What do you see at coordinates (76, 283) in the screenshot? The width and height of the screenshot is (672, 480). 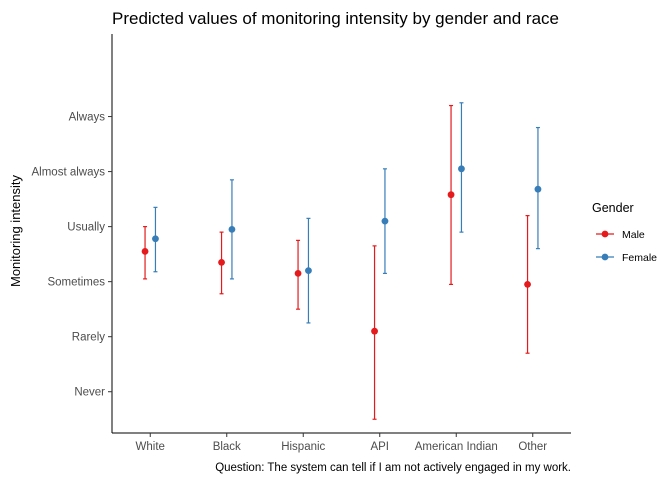 I see `y-tick-label: Sometimes` at bounding box center [76, 283].